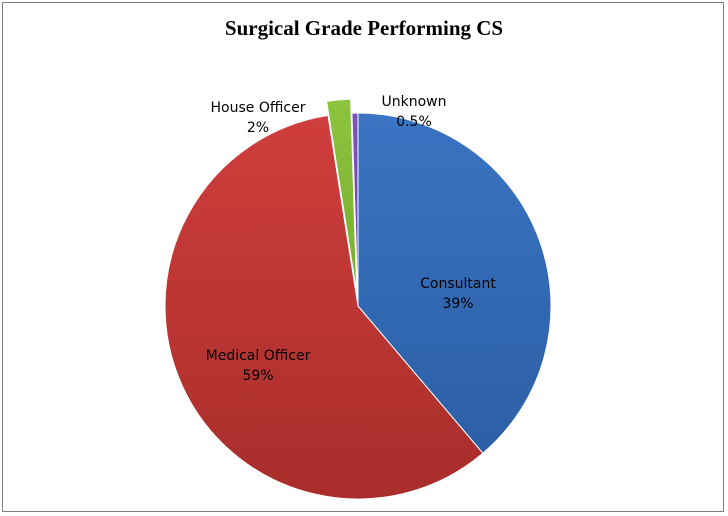 This screenshot has height=516, width=728. Describe the element at coordinates (364, 28) in the screenshot. I see `chart-title: Surgical Grade Performing CS` at that location.